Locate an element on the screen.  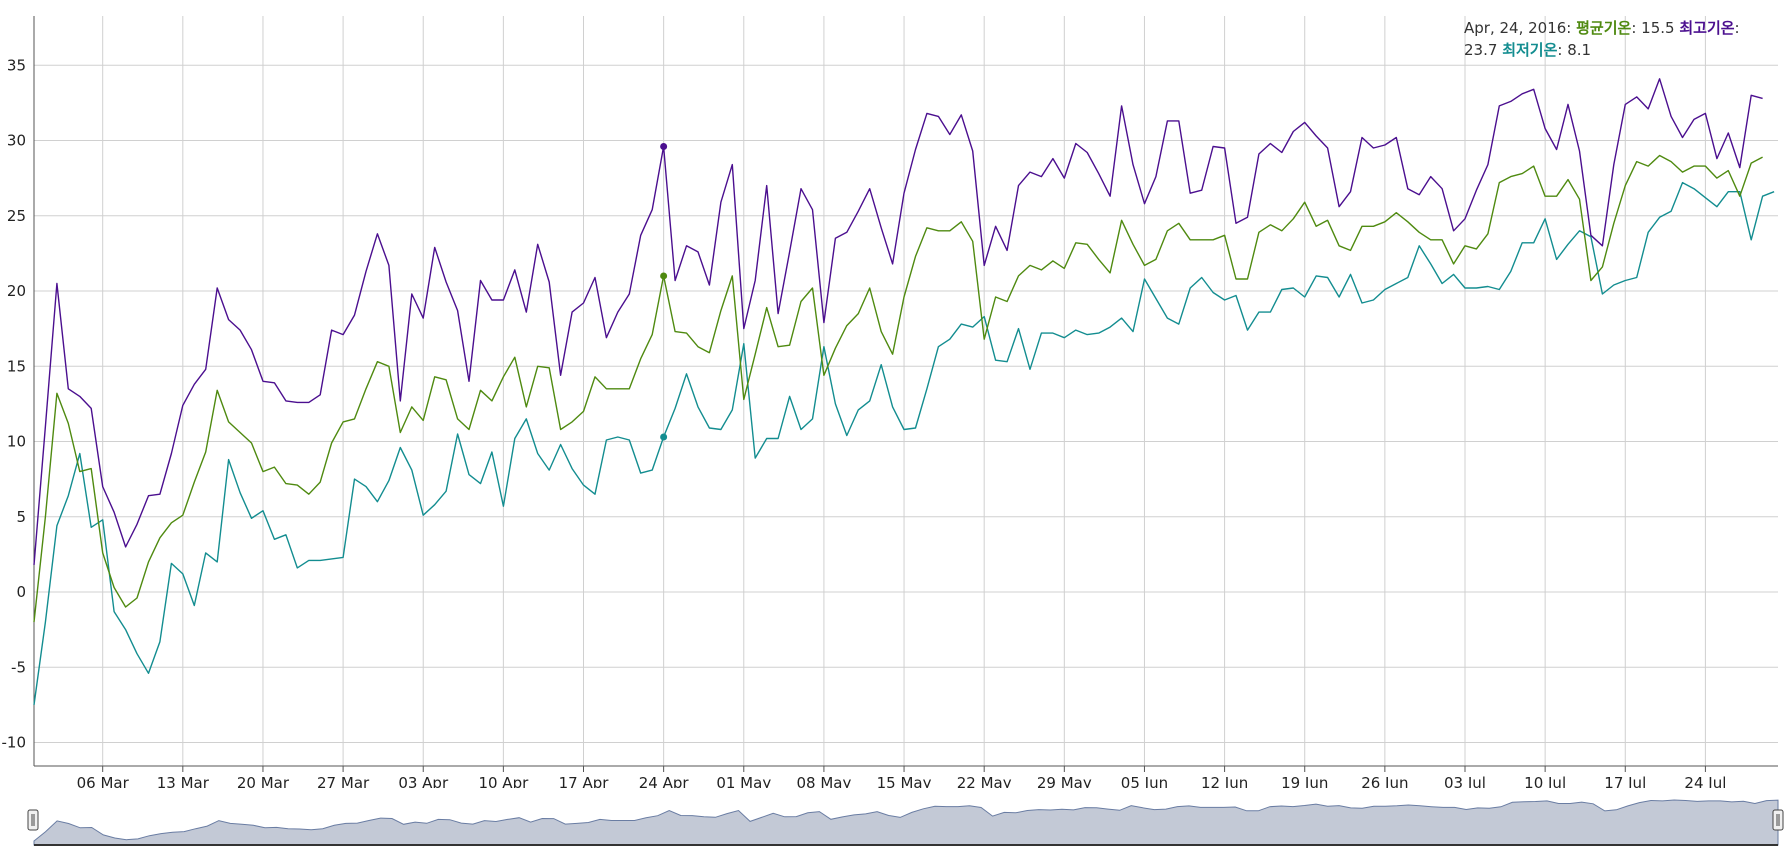
x-tick-label: 17 Jul is located at coordinates (1625, 783).